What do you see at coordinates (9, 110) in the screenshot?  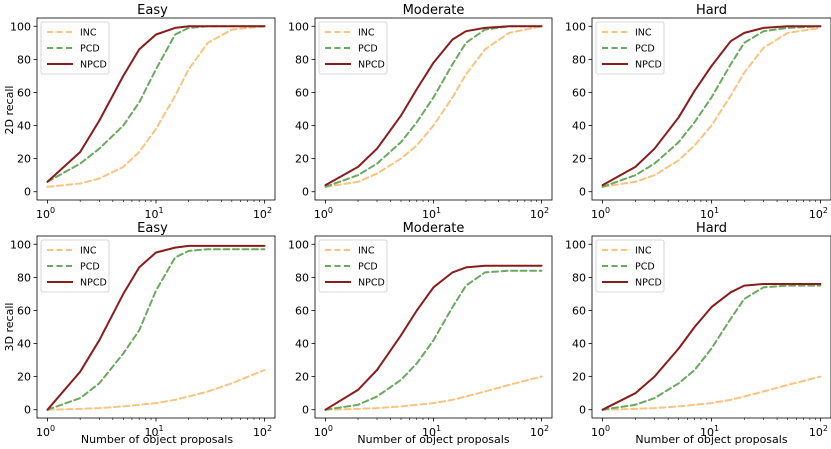 I see `y-axis-label: 2D recall` at bounding box center [9, 110].